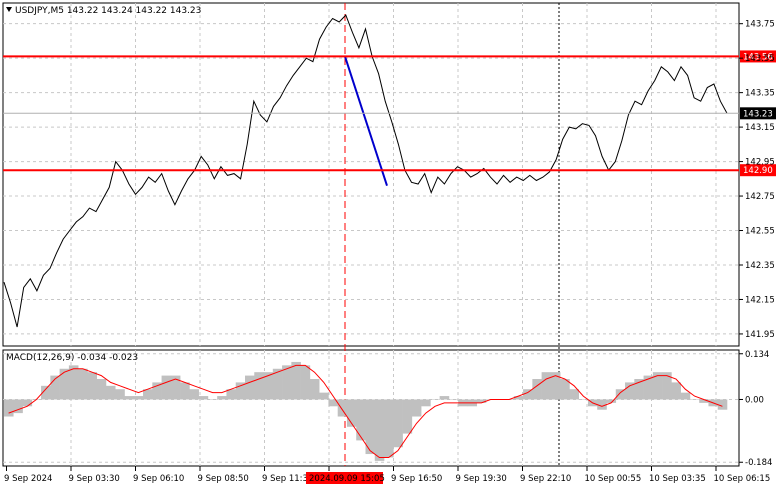  Describe the element at coordinates (760, 232) in the screenshot. I see `price-tick-label: 142.55` at that location.